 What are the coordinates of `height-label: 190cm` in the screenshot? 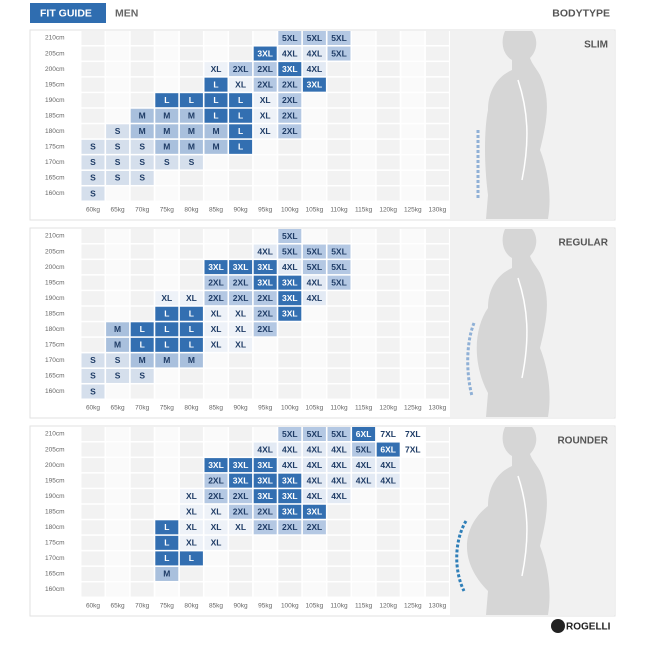 It's located at (55, 100).